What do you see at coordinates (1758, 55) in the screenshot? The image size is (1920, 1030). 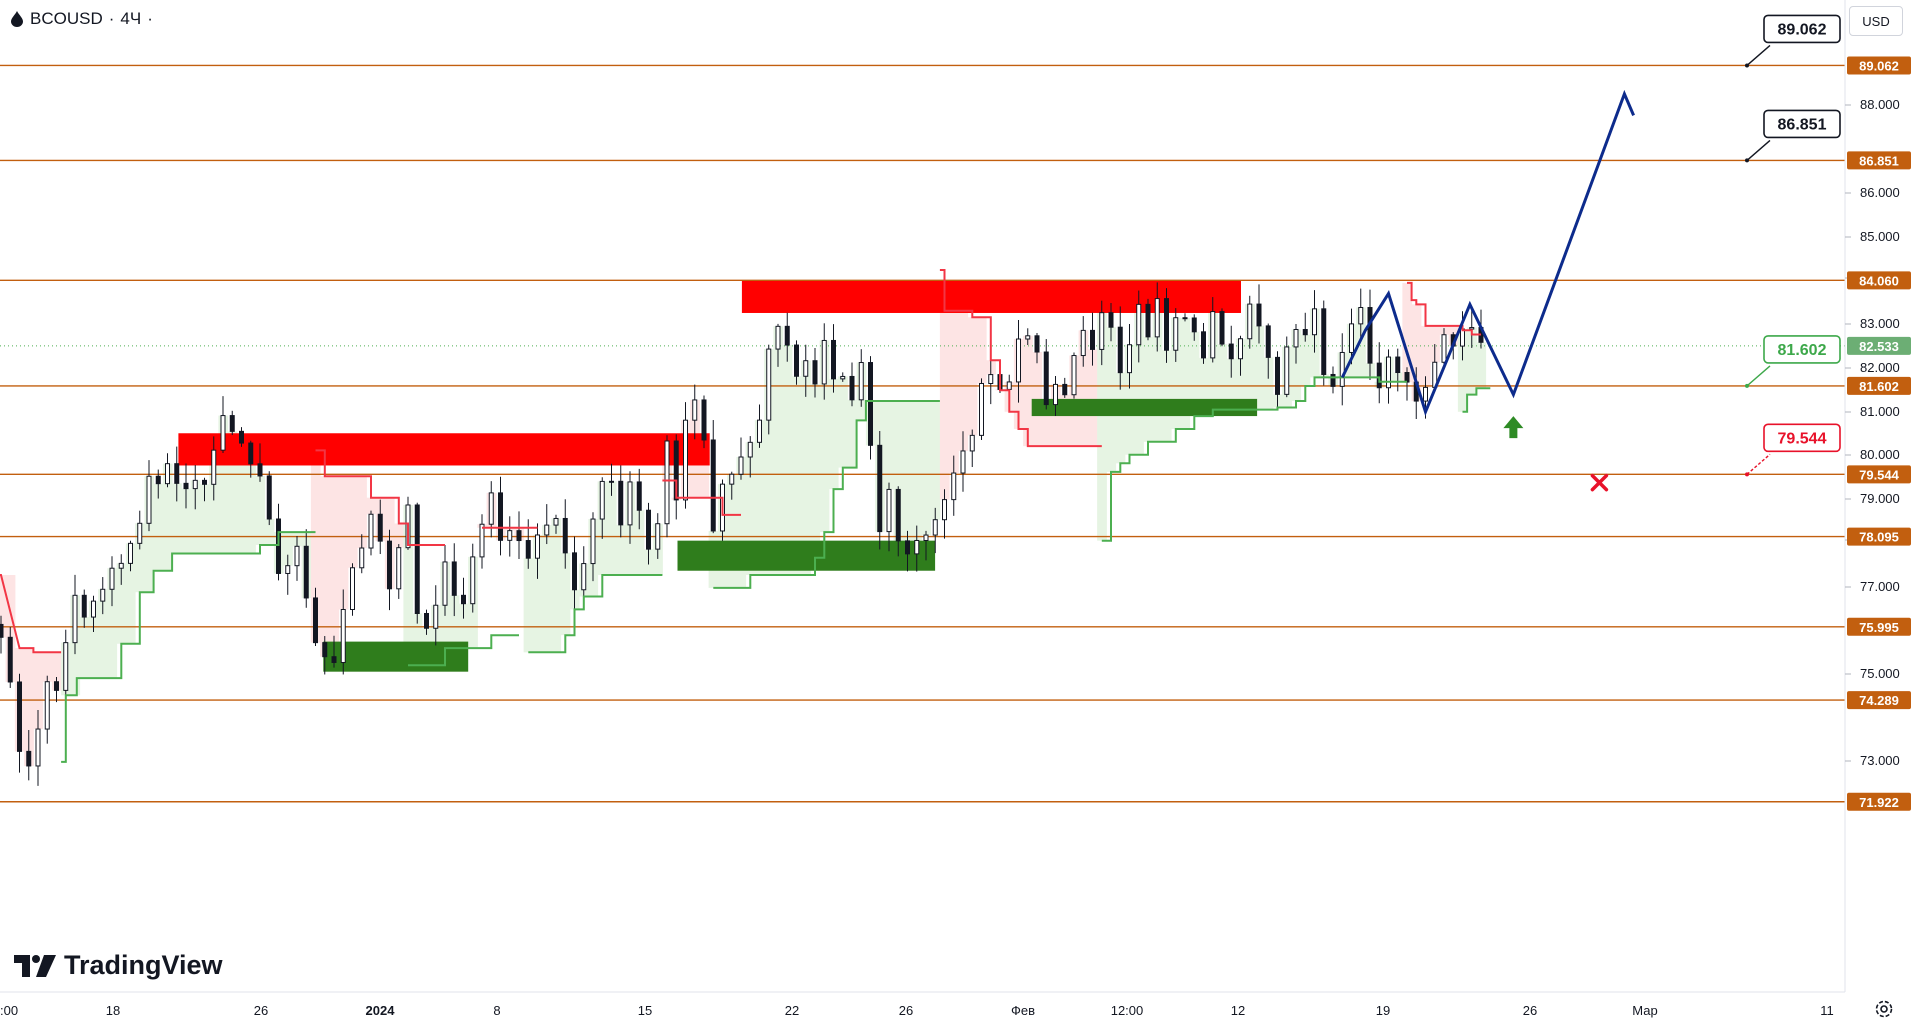 I see `target-callout-leader` at bounding box center [1758, 55].